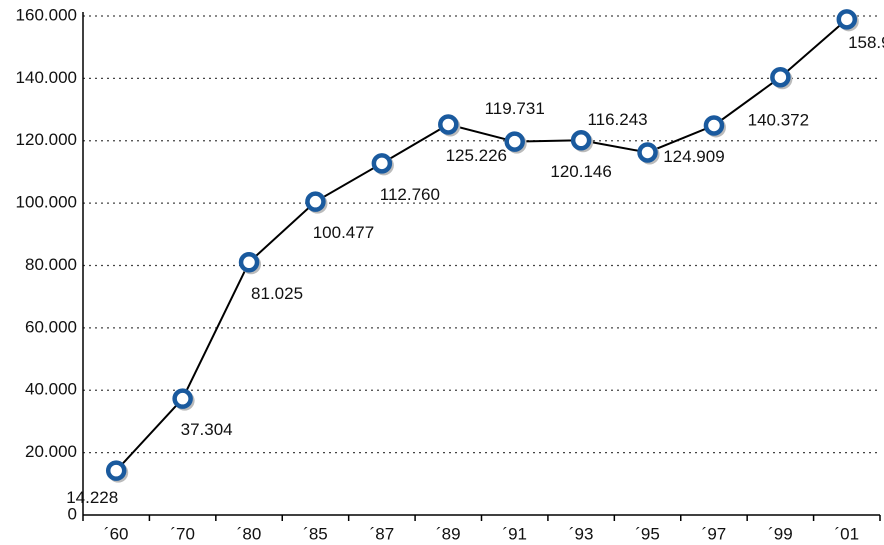 The width and height of the screenshot is (884, 545). I want to click on data-label: 37.304, so click(207, 429).